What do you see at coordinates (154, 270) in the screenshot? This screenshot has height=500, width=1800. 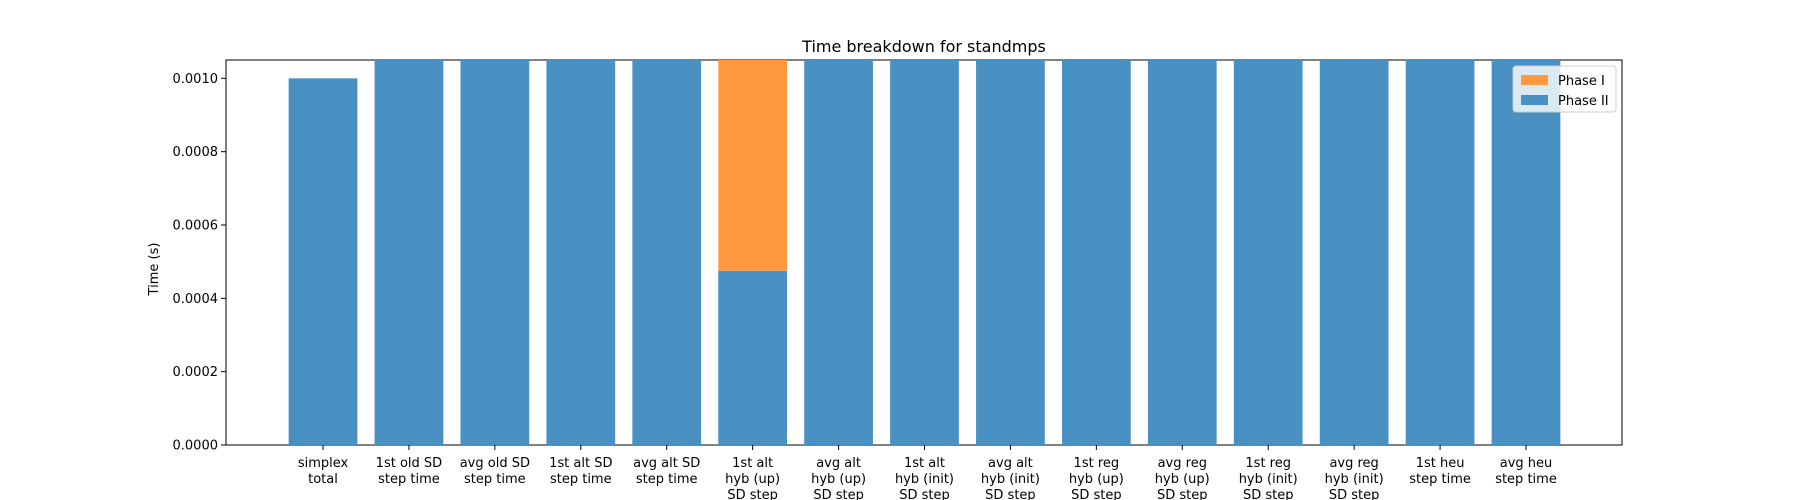 I see `y-axis-label: Time (s)` at bounding box center [154, 270].